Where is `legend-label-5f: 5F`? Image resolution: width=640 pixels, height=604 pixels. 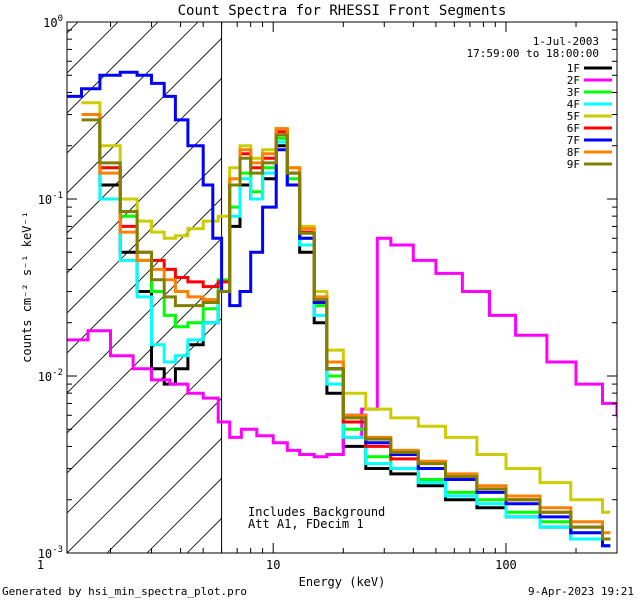 legend-label-5f: 5F is located at coordinates (573, 116).